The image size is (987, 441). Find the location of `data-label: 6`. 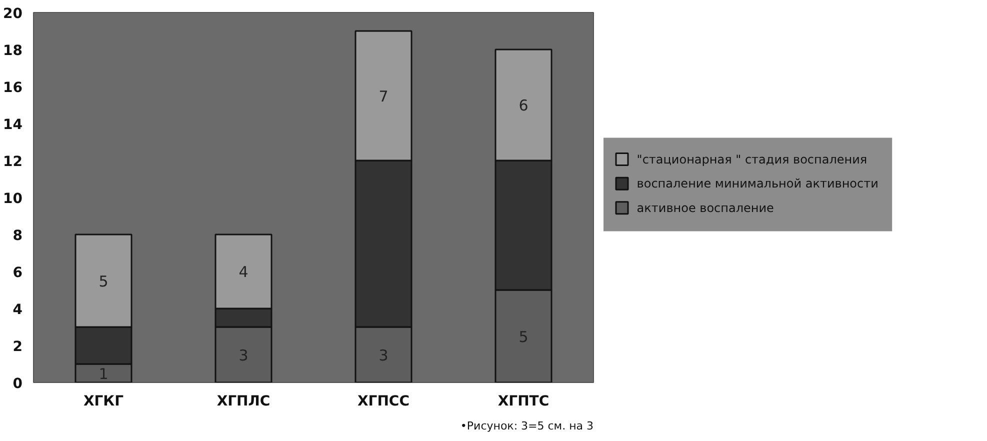

data-label: 6 is located at coordinates (523, 105).